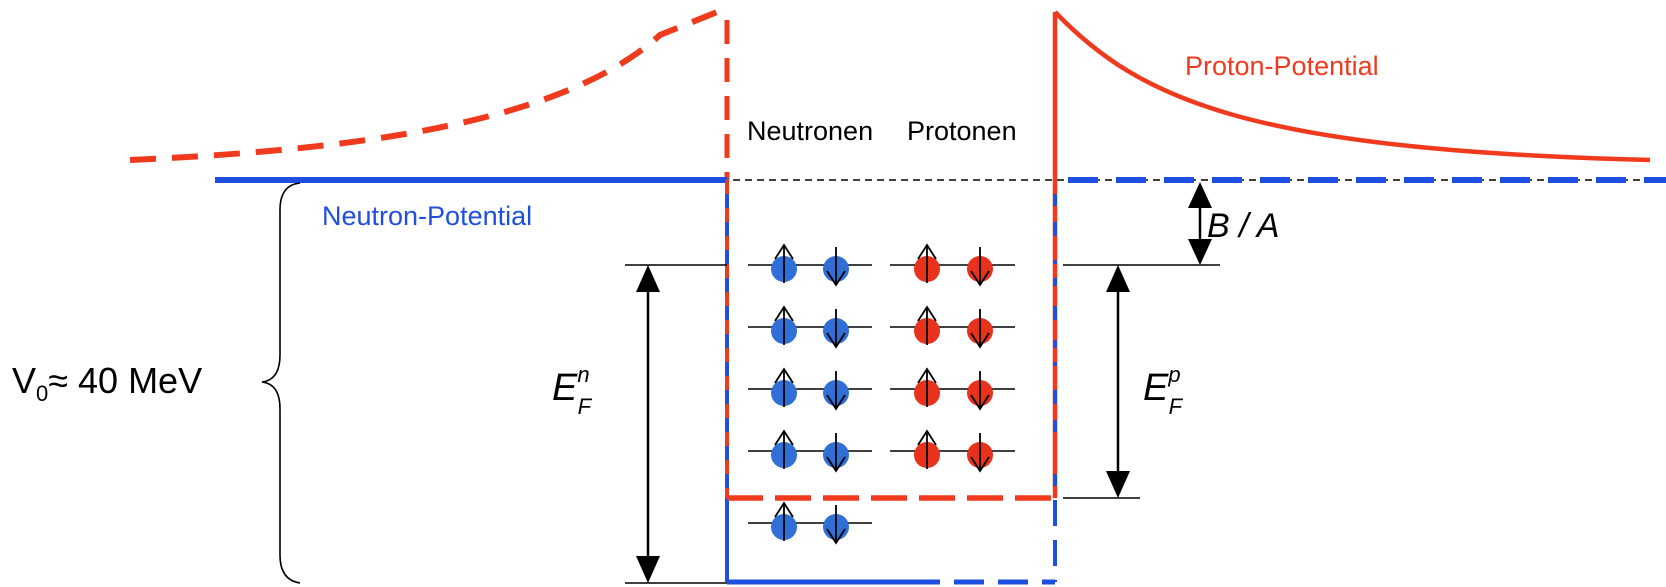  I want to click on ef-p-arrowhead-down, so click(1118, 484).